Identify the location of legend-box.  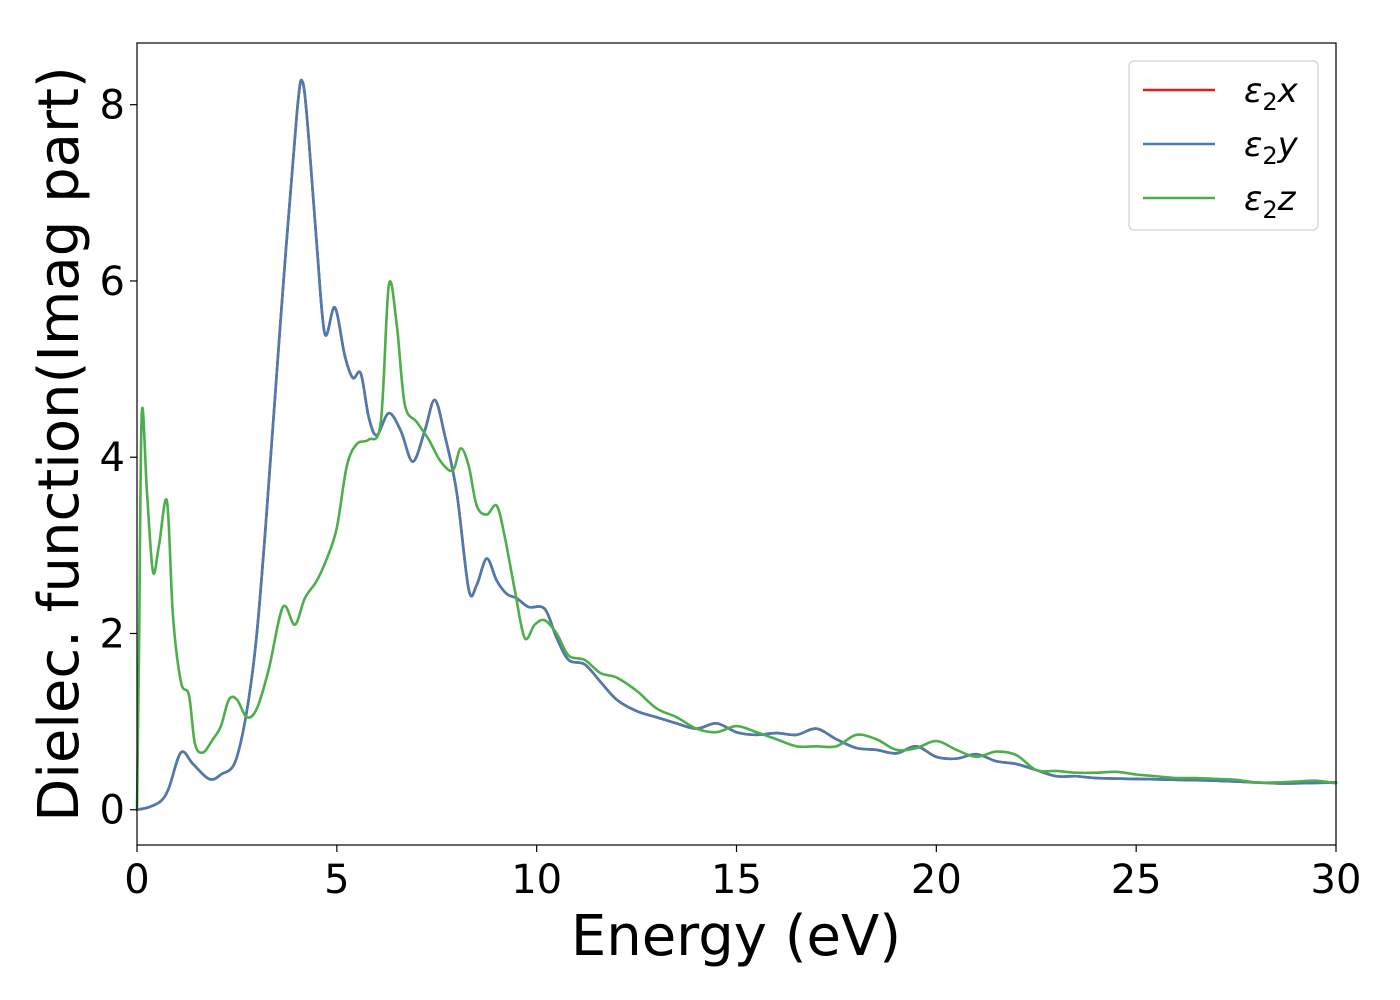
(1223, 145).